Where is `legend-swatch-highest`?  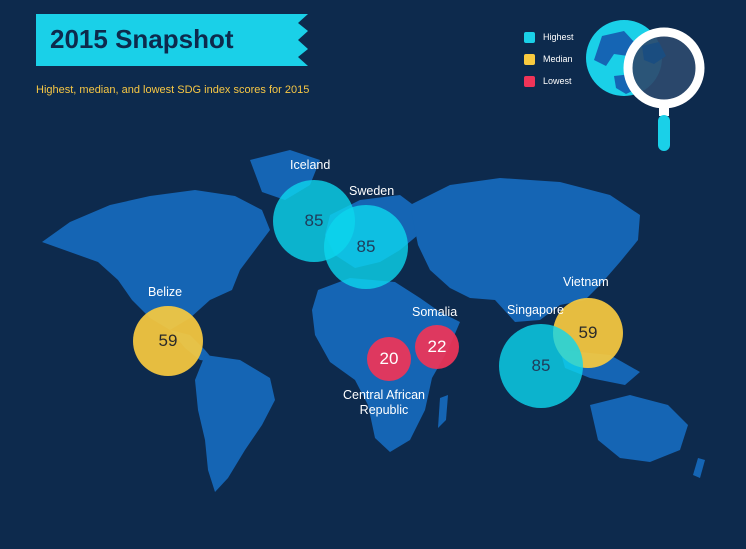
legend-swatch-highest is located at coordinates (529, 37).